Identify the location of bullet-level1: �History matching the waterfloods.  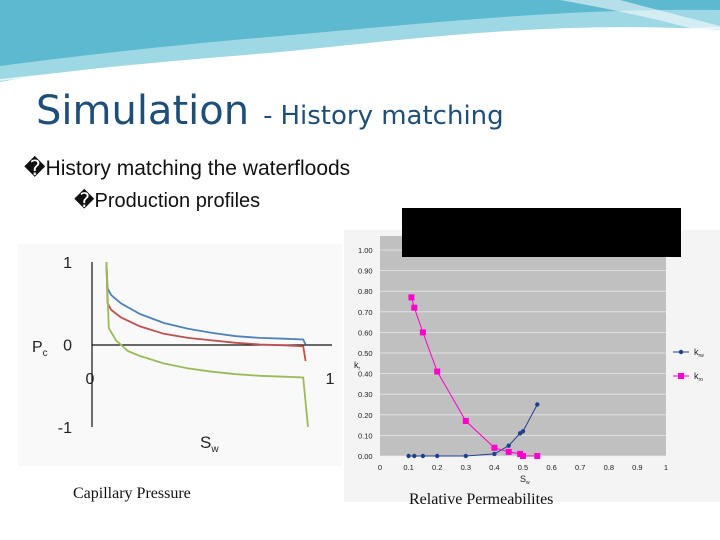
(187, 168).